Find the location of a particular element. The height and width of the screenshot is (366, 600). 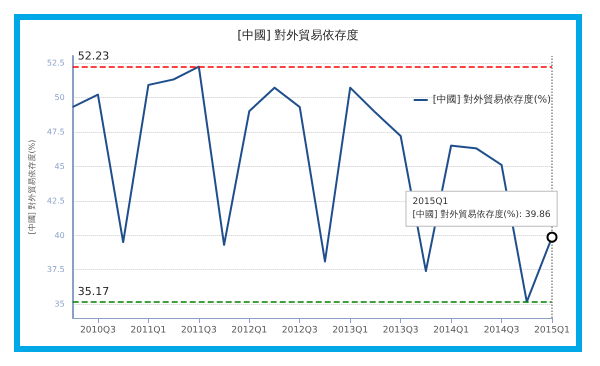

x-tick-label: 2013Q3 is located at coordinates (400, 331).